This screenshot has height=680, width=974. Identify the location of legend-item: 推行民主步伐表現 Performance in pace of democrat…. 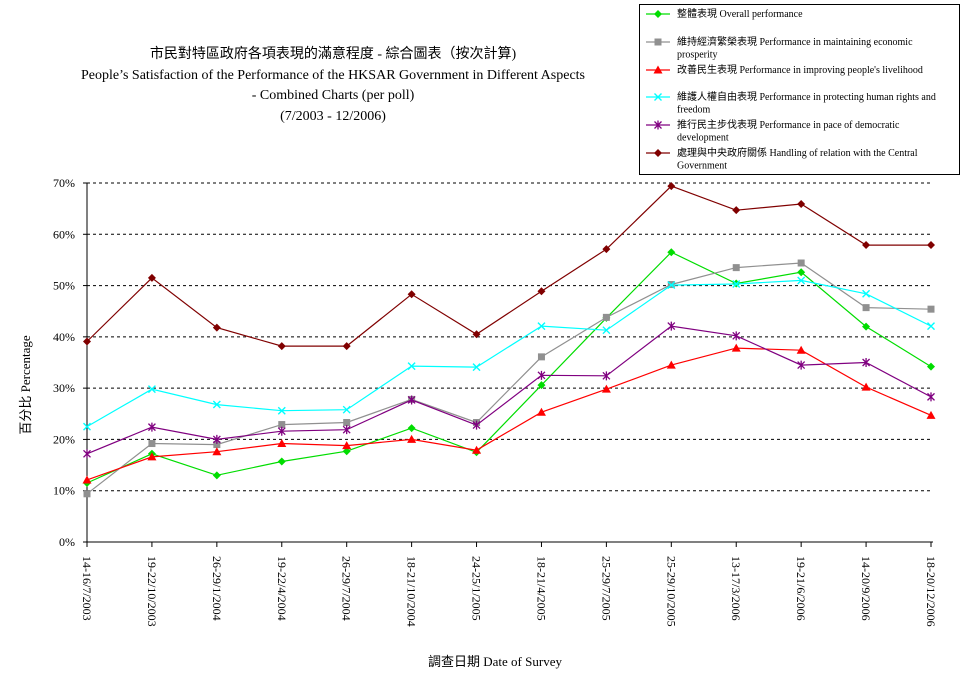
(773, 131).